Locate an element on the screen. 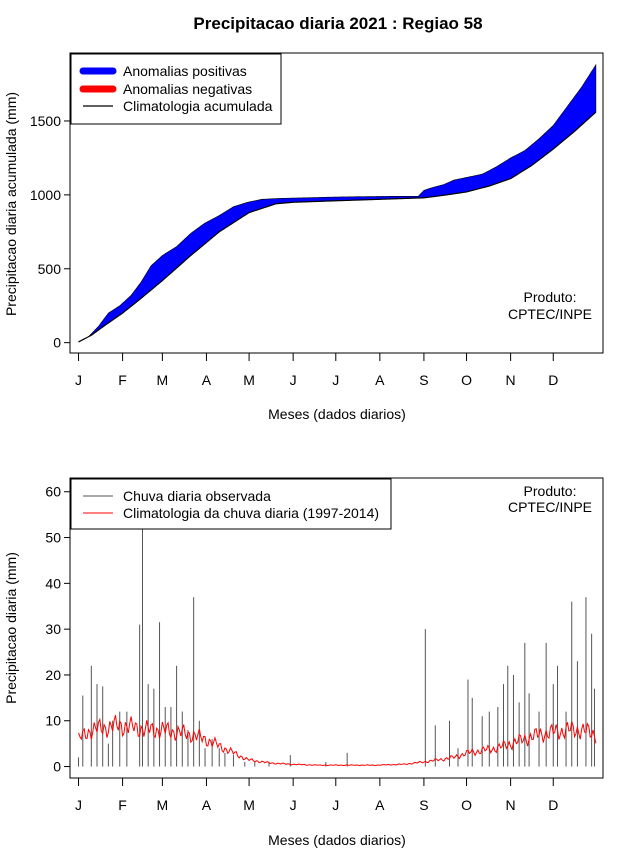 The image size is (640, 850). legend-label-positive: Anomalias positivas is located at coordinates (185, 71).